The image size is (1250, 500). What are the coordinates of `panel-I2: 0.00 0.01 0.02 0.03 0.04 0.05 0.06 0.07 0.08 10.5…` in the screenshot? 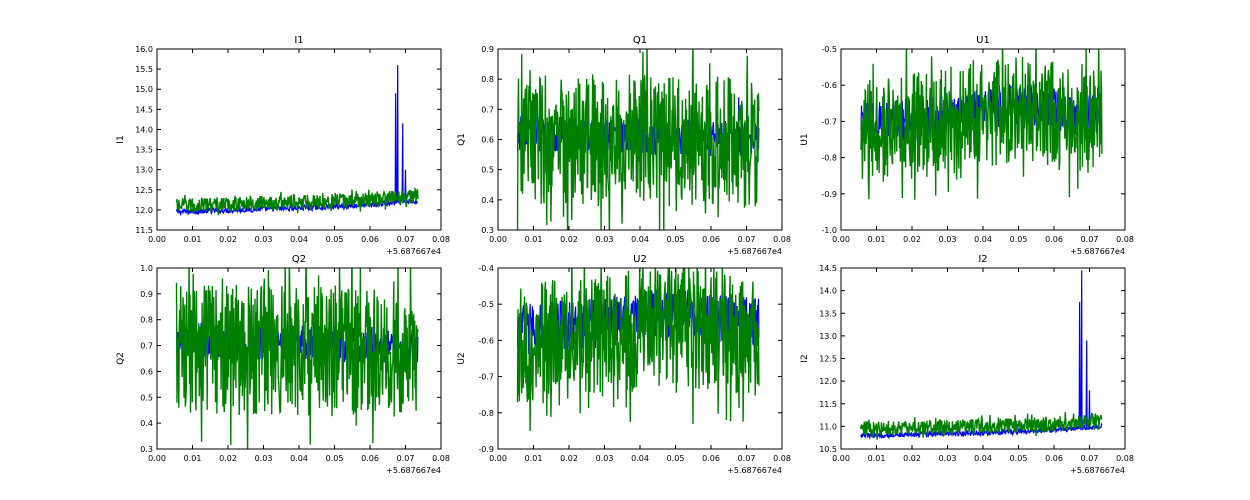 It's located at (967, 364).